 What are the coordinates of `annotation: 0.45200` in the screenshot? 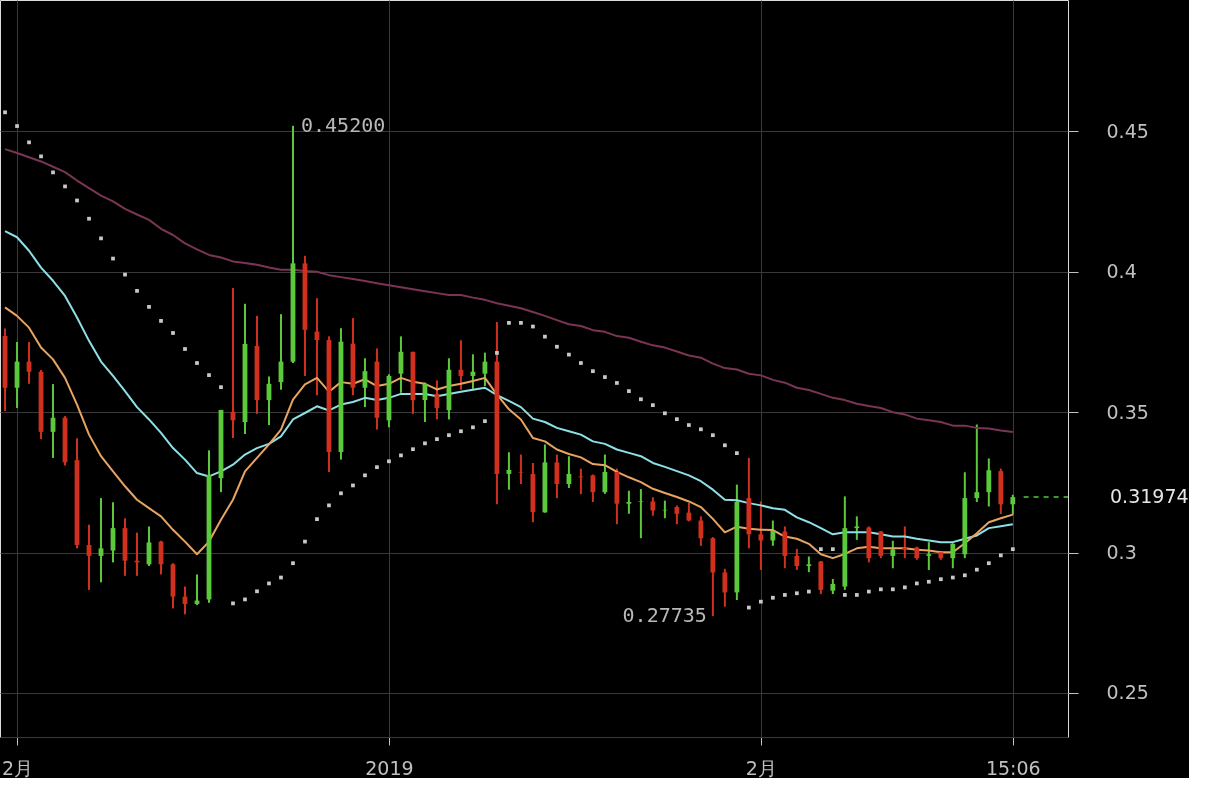 It's located at (343, 124).